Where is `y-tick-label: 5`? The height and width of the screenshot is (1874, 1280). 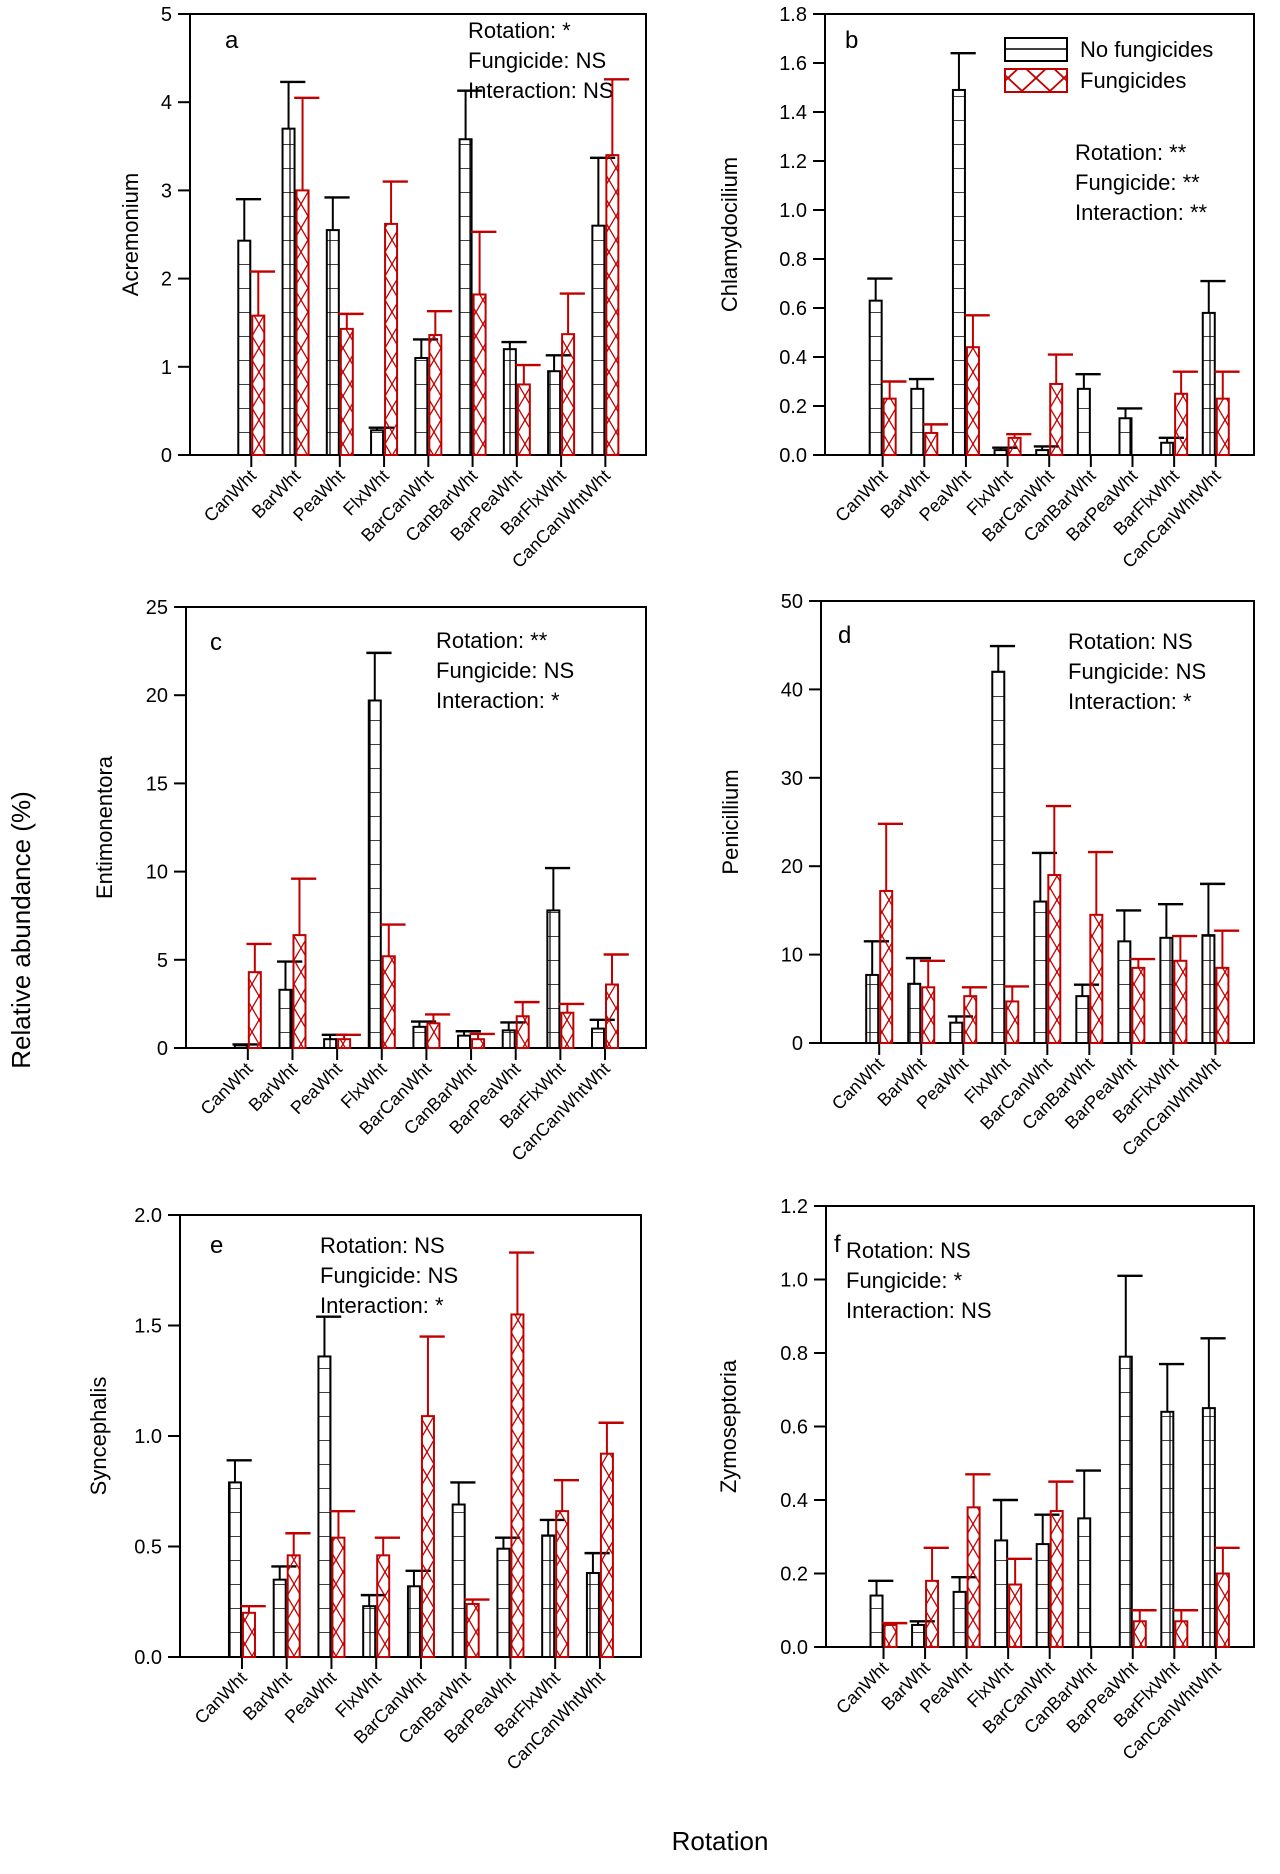 y-tick-label: 5 is located at coordinates (166, 15).